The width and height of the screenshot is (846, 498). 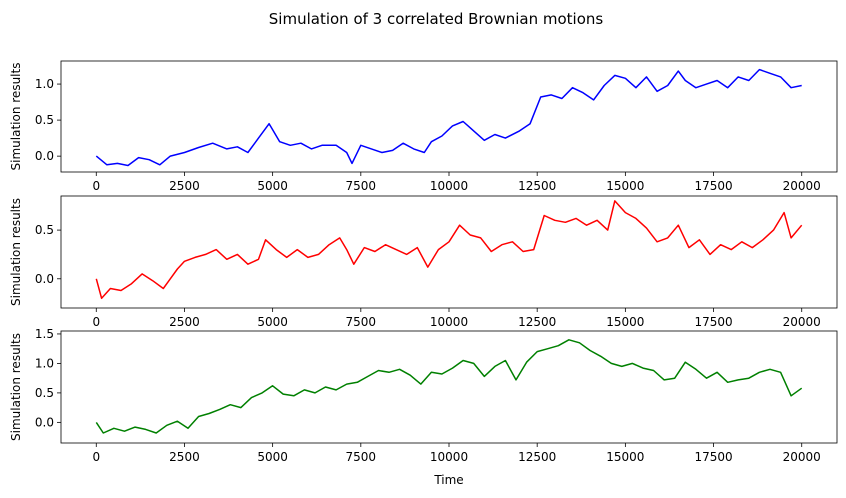 I want to click on y-tick-label: 1.5, so click(x=44, y=334).